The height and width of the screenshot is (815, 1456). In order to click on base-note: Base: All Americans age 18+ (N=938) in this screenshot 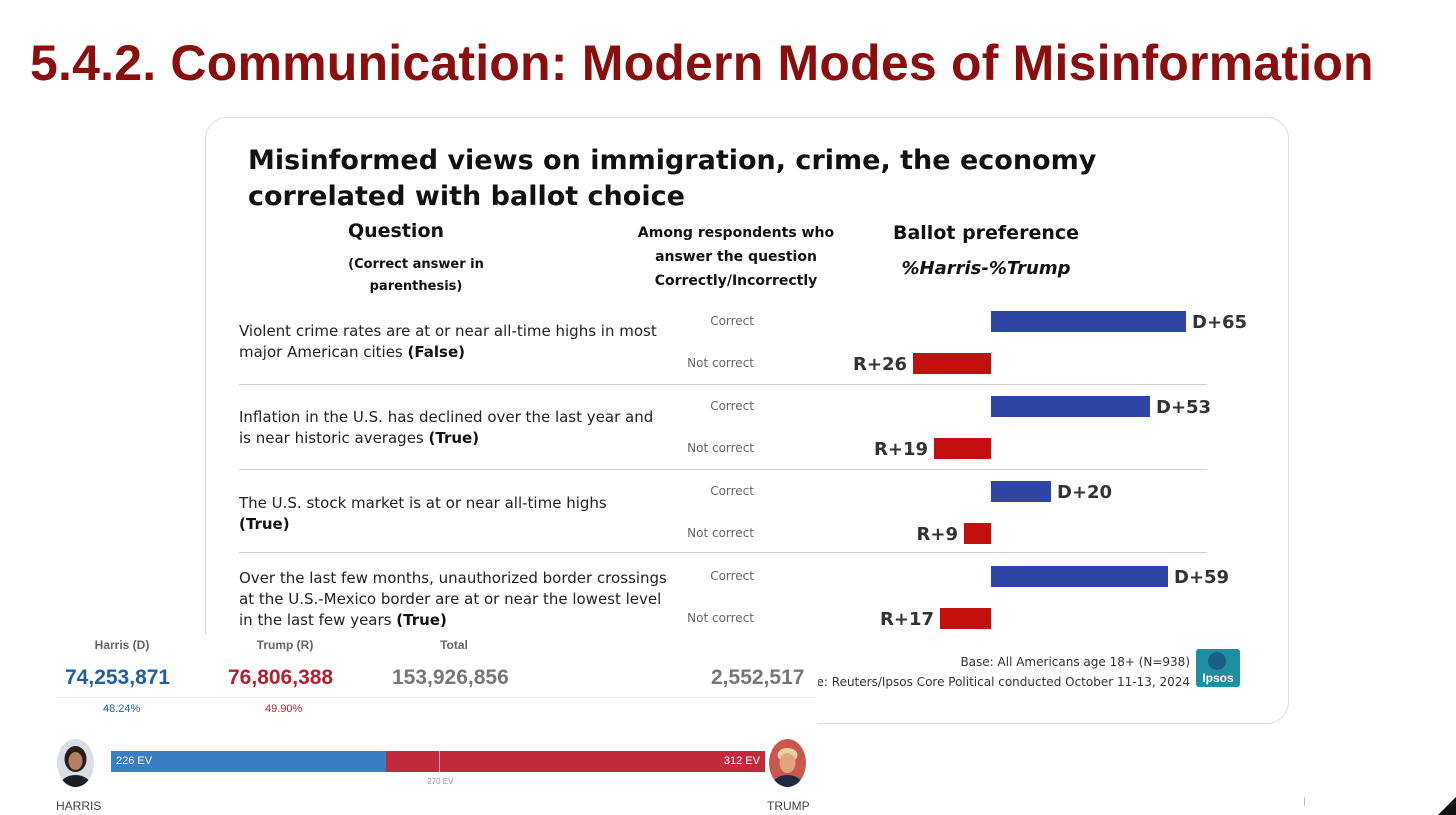, I will do `click(1075, 662)`.